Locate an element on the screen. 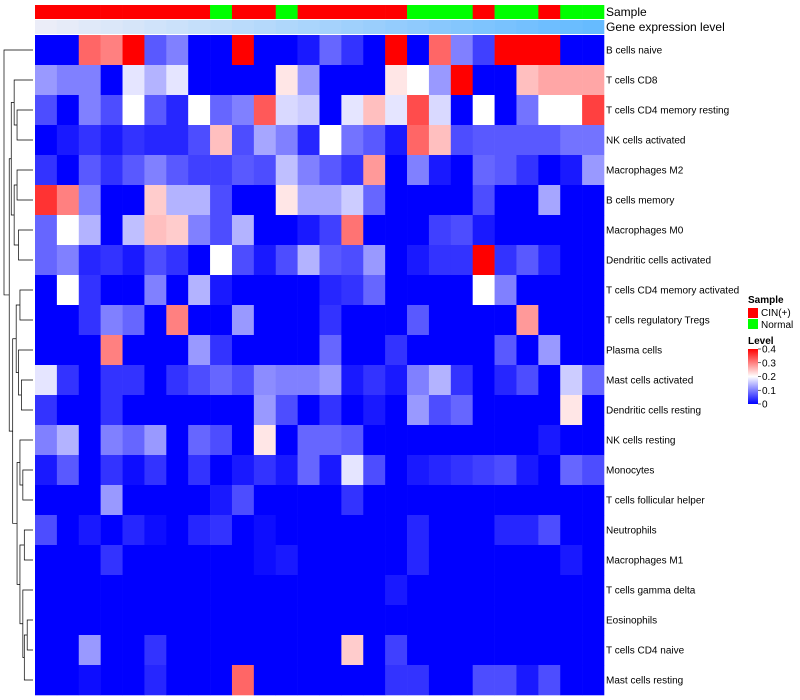  legend-label-cin: CIN(+) is located at coordinates (776, 313).